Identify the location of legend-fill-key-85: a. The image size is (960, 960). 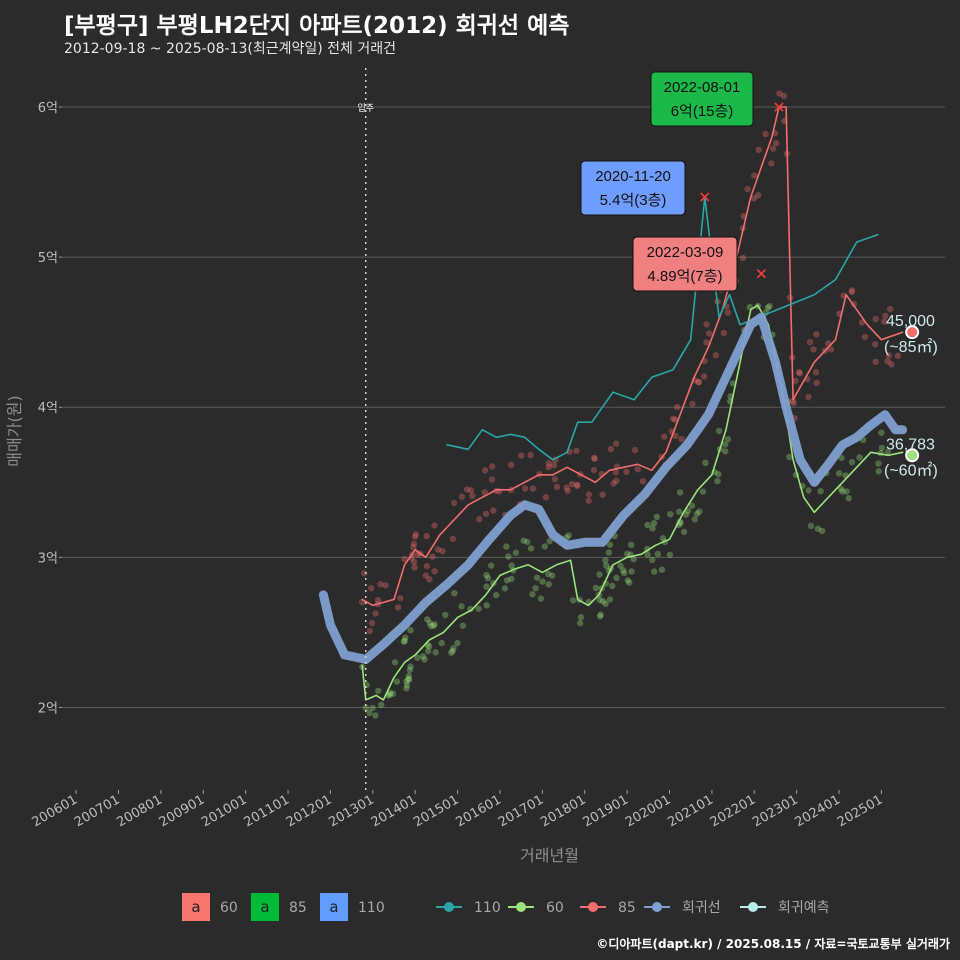
(264, 907).